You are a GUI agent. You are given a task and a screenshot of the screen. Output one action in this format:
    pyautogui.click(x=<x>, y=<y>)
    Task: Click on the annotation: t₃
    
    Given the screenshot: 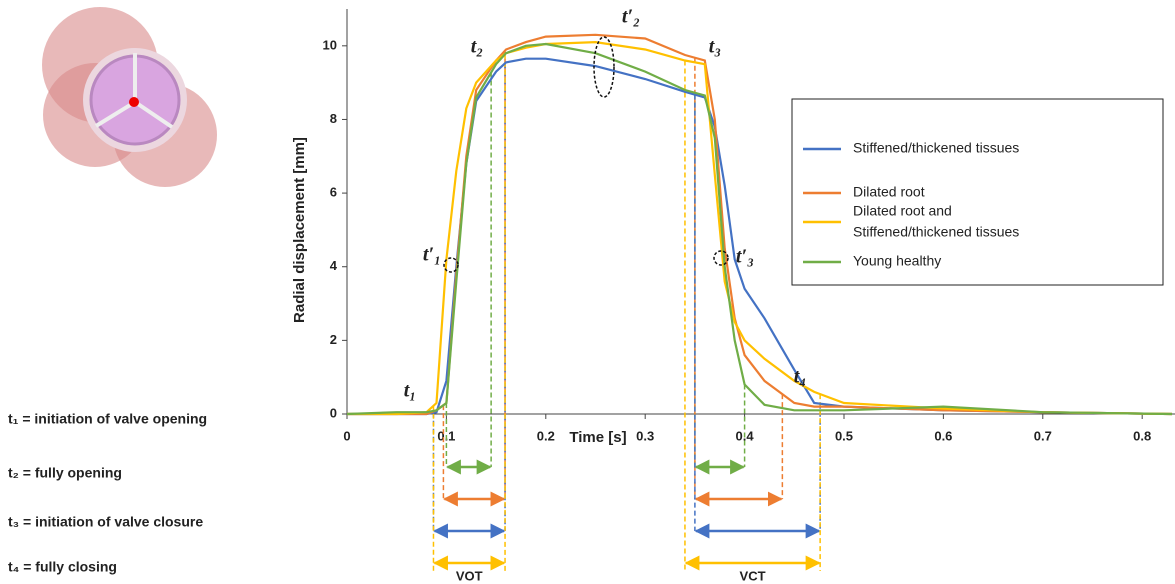 What is the action you would take?
    pyautogui.click(x=715, y=47)
    